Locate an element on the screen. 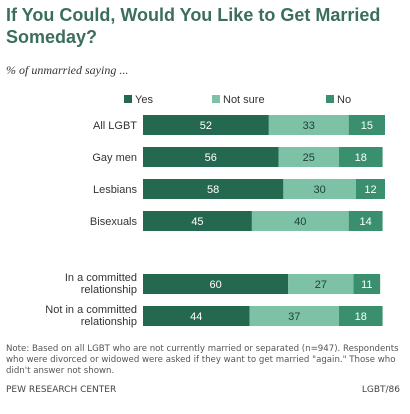 The width and height of the screenshot is (410, 414). data-label: 33 is located at coordinates (309, 126).